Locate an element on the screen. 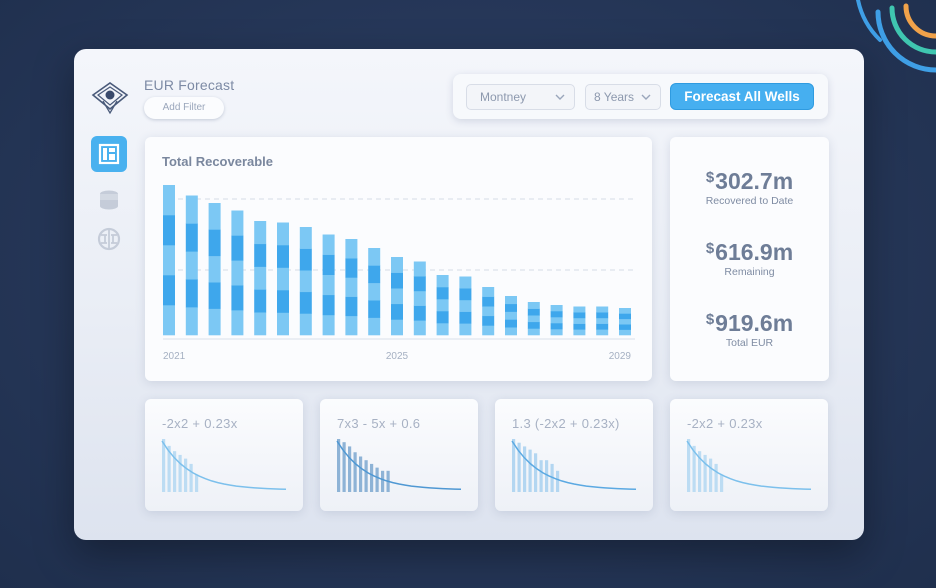 The width and height of the screenshot is (936, 588). toolbar: Montney 8 Years Forecast All Wells is located at coordinates (640, 96).